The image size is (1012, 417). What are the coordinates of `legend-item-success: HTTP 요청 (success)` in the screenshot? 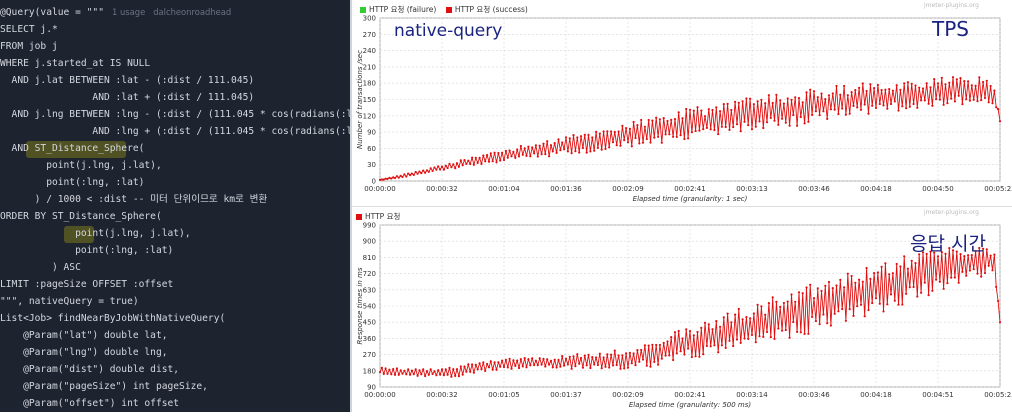 It's located at (486, 9).